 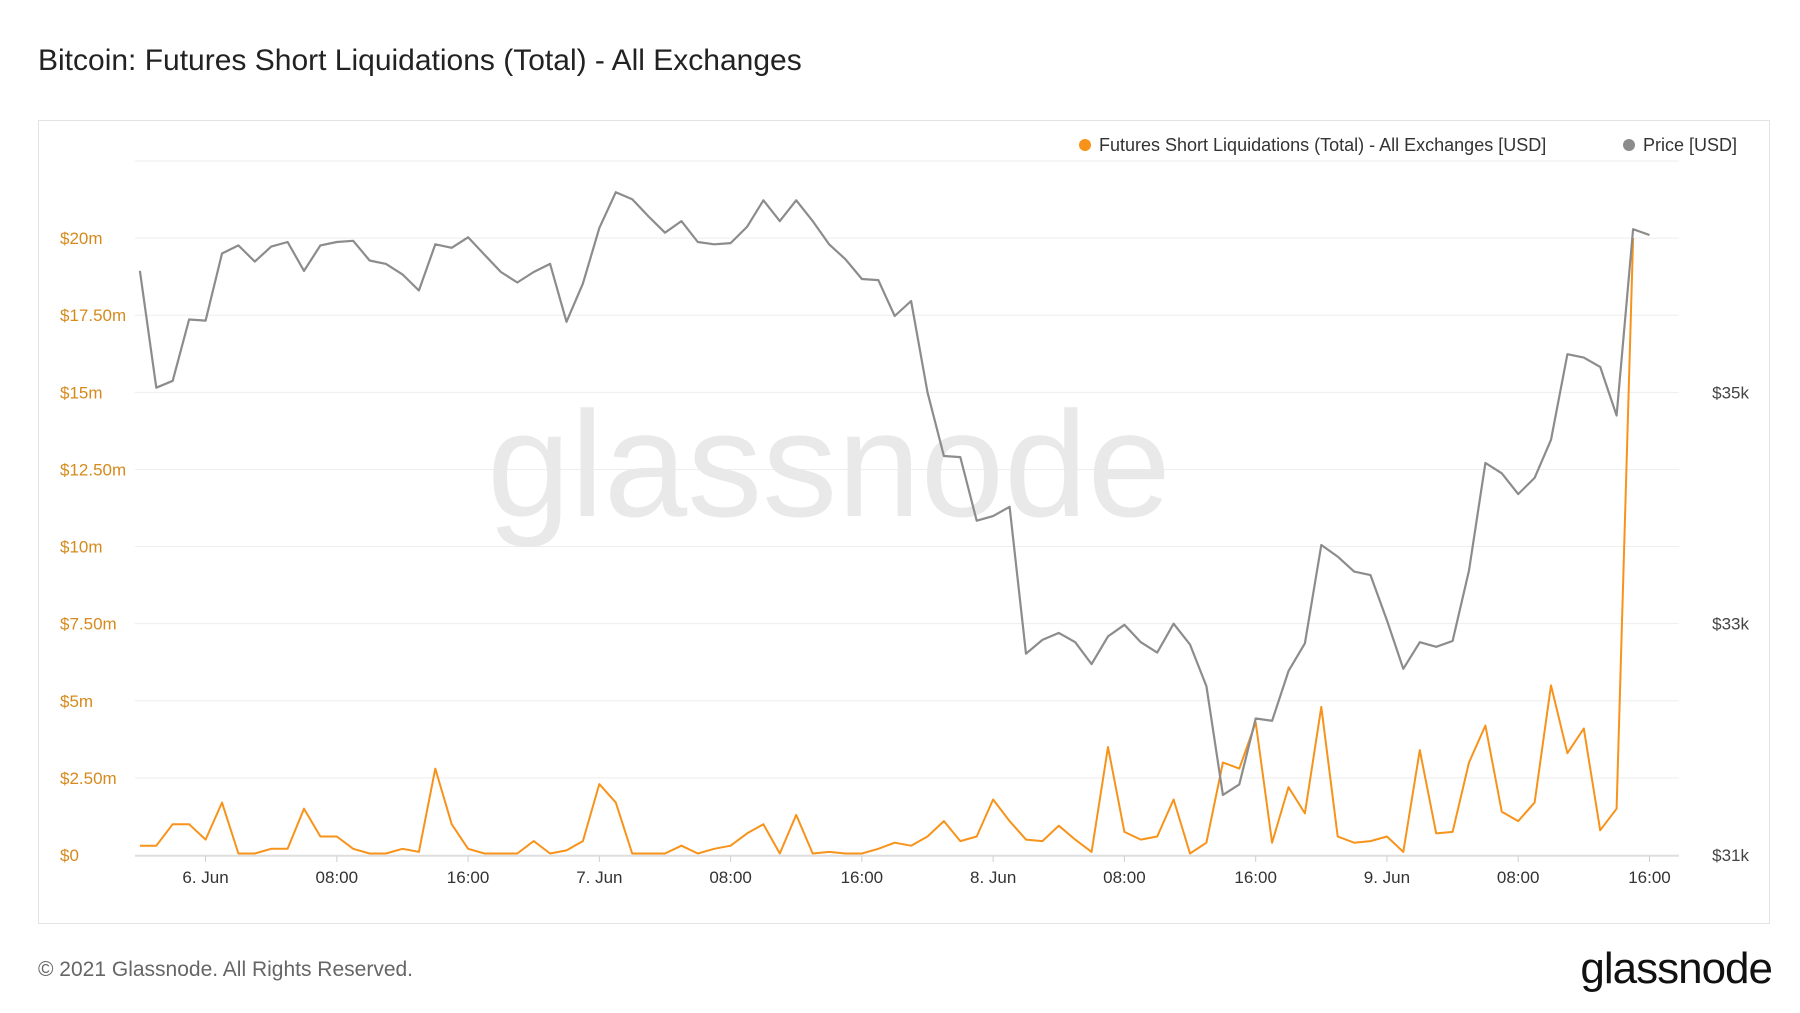 I want to click on right-axis-tick-label: $31k, so click(x=1730, y=855).